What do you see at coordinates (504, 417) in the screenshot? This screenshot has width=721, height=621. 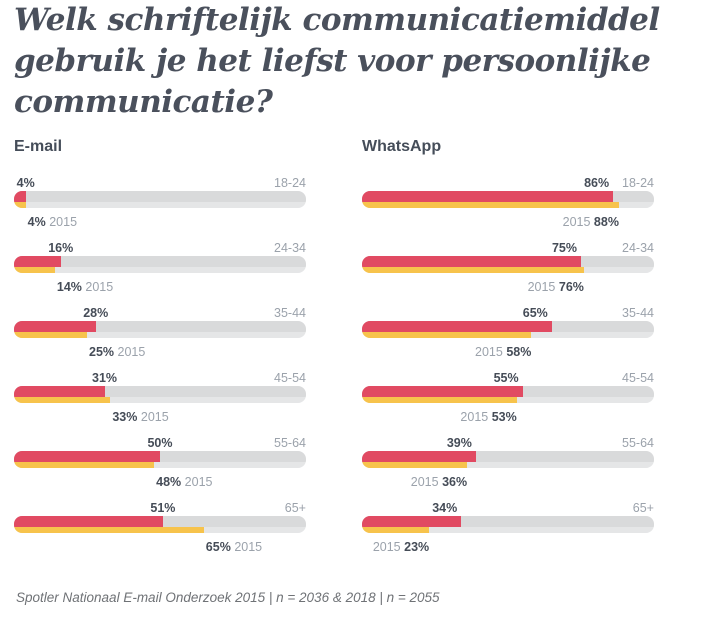 I see `value-2015-percent: 53%` at bounding box center [504, 417].